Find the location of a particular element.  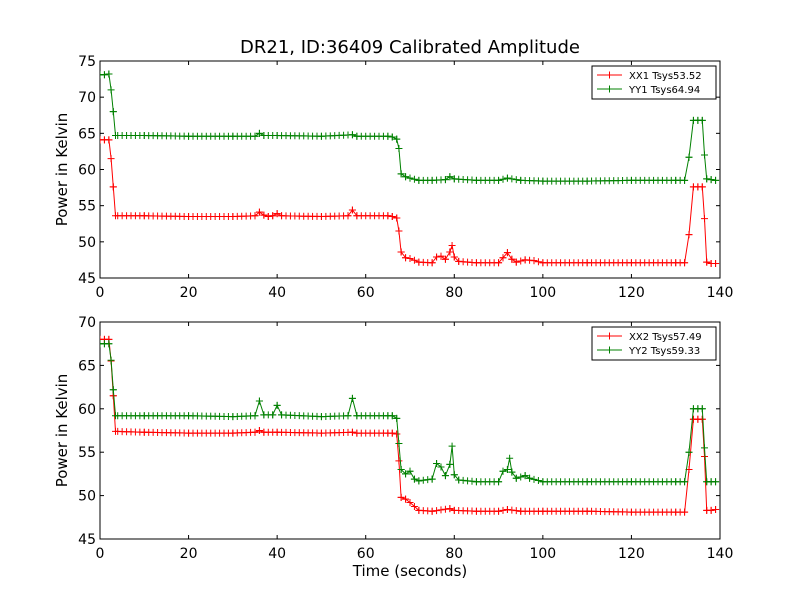

x-tick-label: 60 is located at coordinates (366, 293).